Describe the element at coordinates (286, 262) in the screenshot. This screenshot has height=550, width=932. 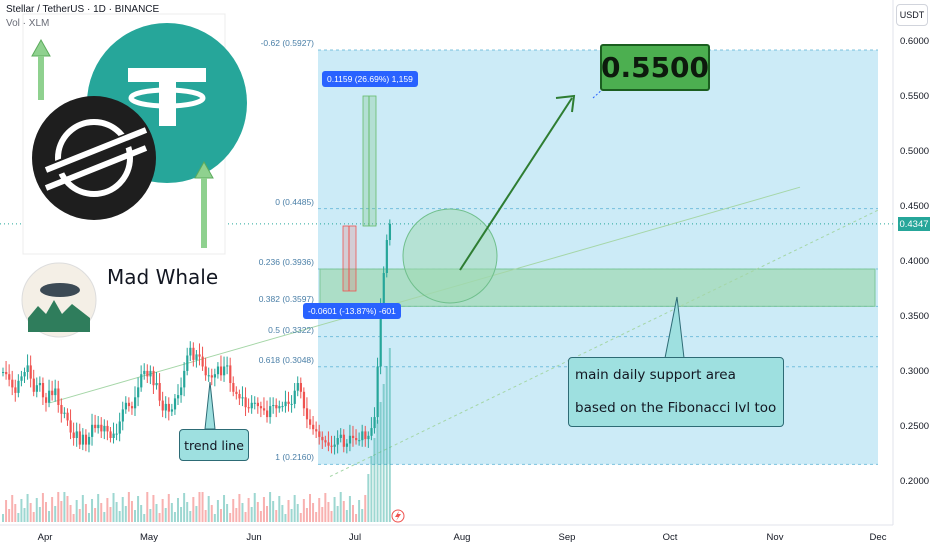
I see `fib-level-label: 0.236 (0.3936)` at that location.